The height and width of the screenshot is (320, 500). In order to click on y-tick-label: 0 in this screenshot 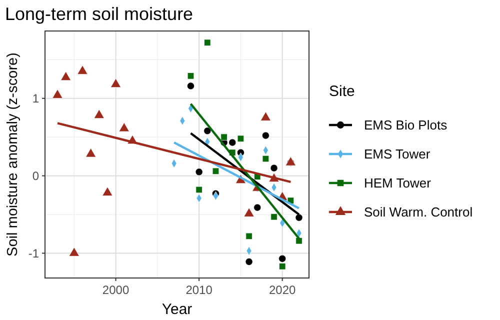, I will do `click(36, 175)`.